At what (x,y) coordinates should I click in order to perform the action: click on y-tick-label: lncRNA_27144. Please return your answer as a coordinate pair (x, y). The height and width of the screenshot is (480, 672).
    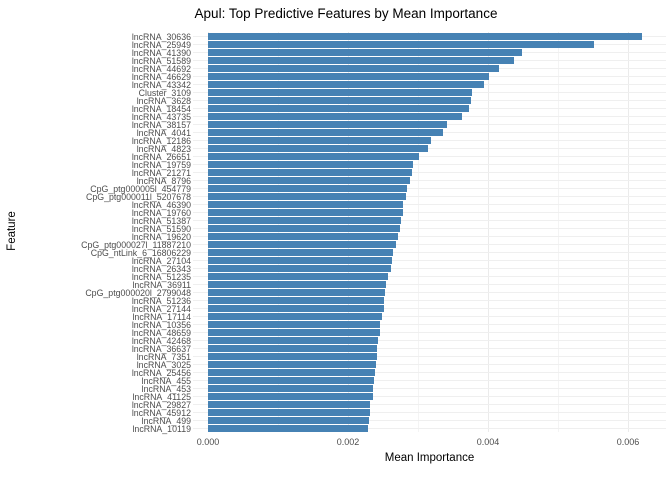
    Looking at the image, I should click on (161, 308).